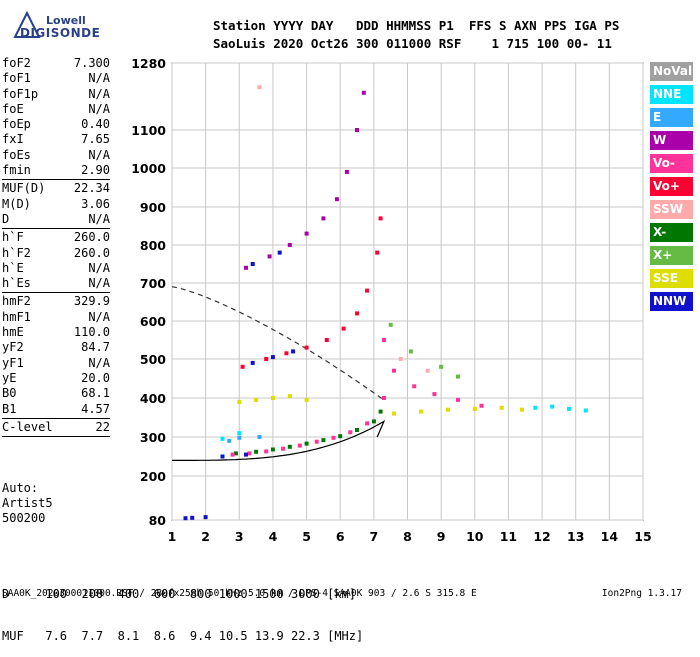 The width and height of the screenshot is (700, 657). Describe the element at coordinates (278, 343) in the screenshot. I see `profile-dashed-curve` at that location.